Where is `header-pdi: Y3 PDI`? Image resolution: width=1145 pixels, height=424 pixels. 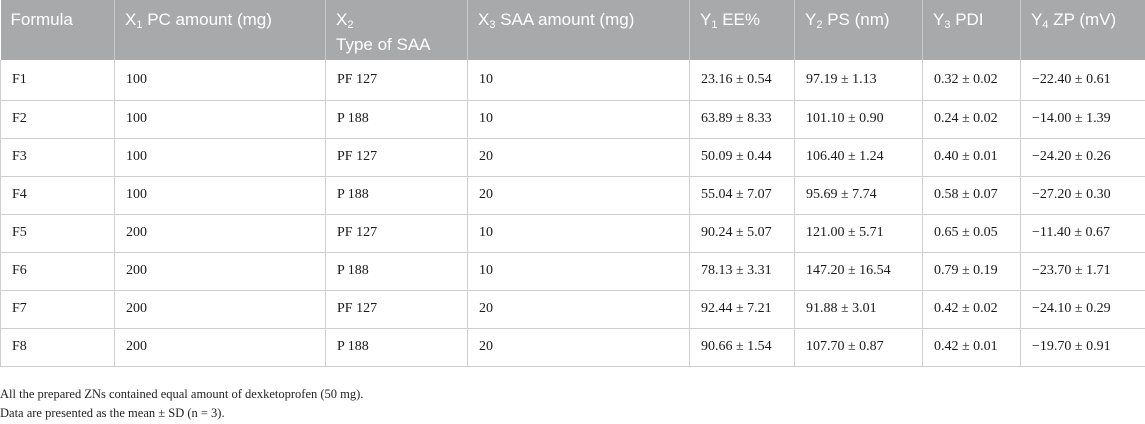
header-pdi: Y3 PDI is located at coordinates (971, 30).